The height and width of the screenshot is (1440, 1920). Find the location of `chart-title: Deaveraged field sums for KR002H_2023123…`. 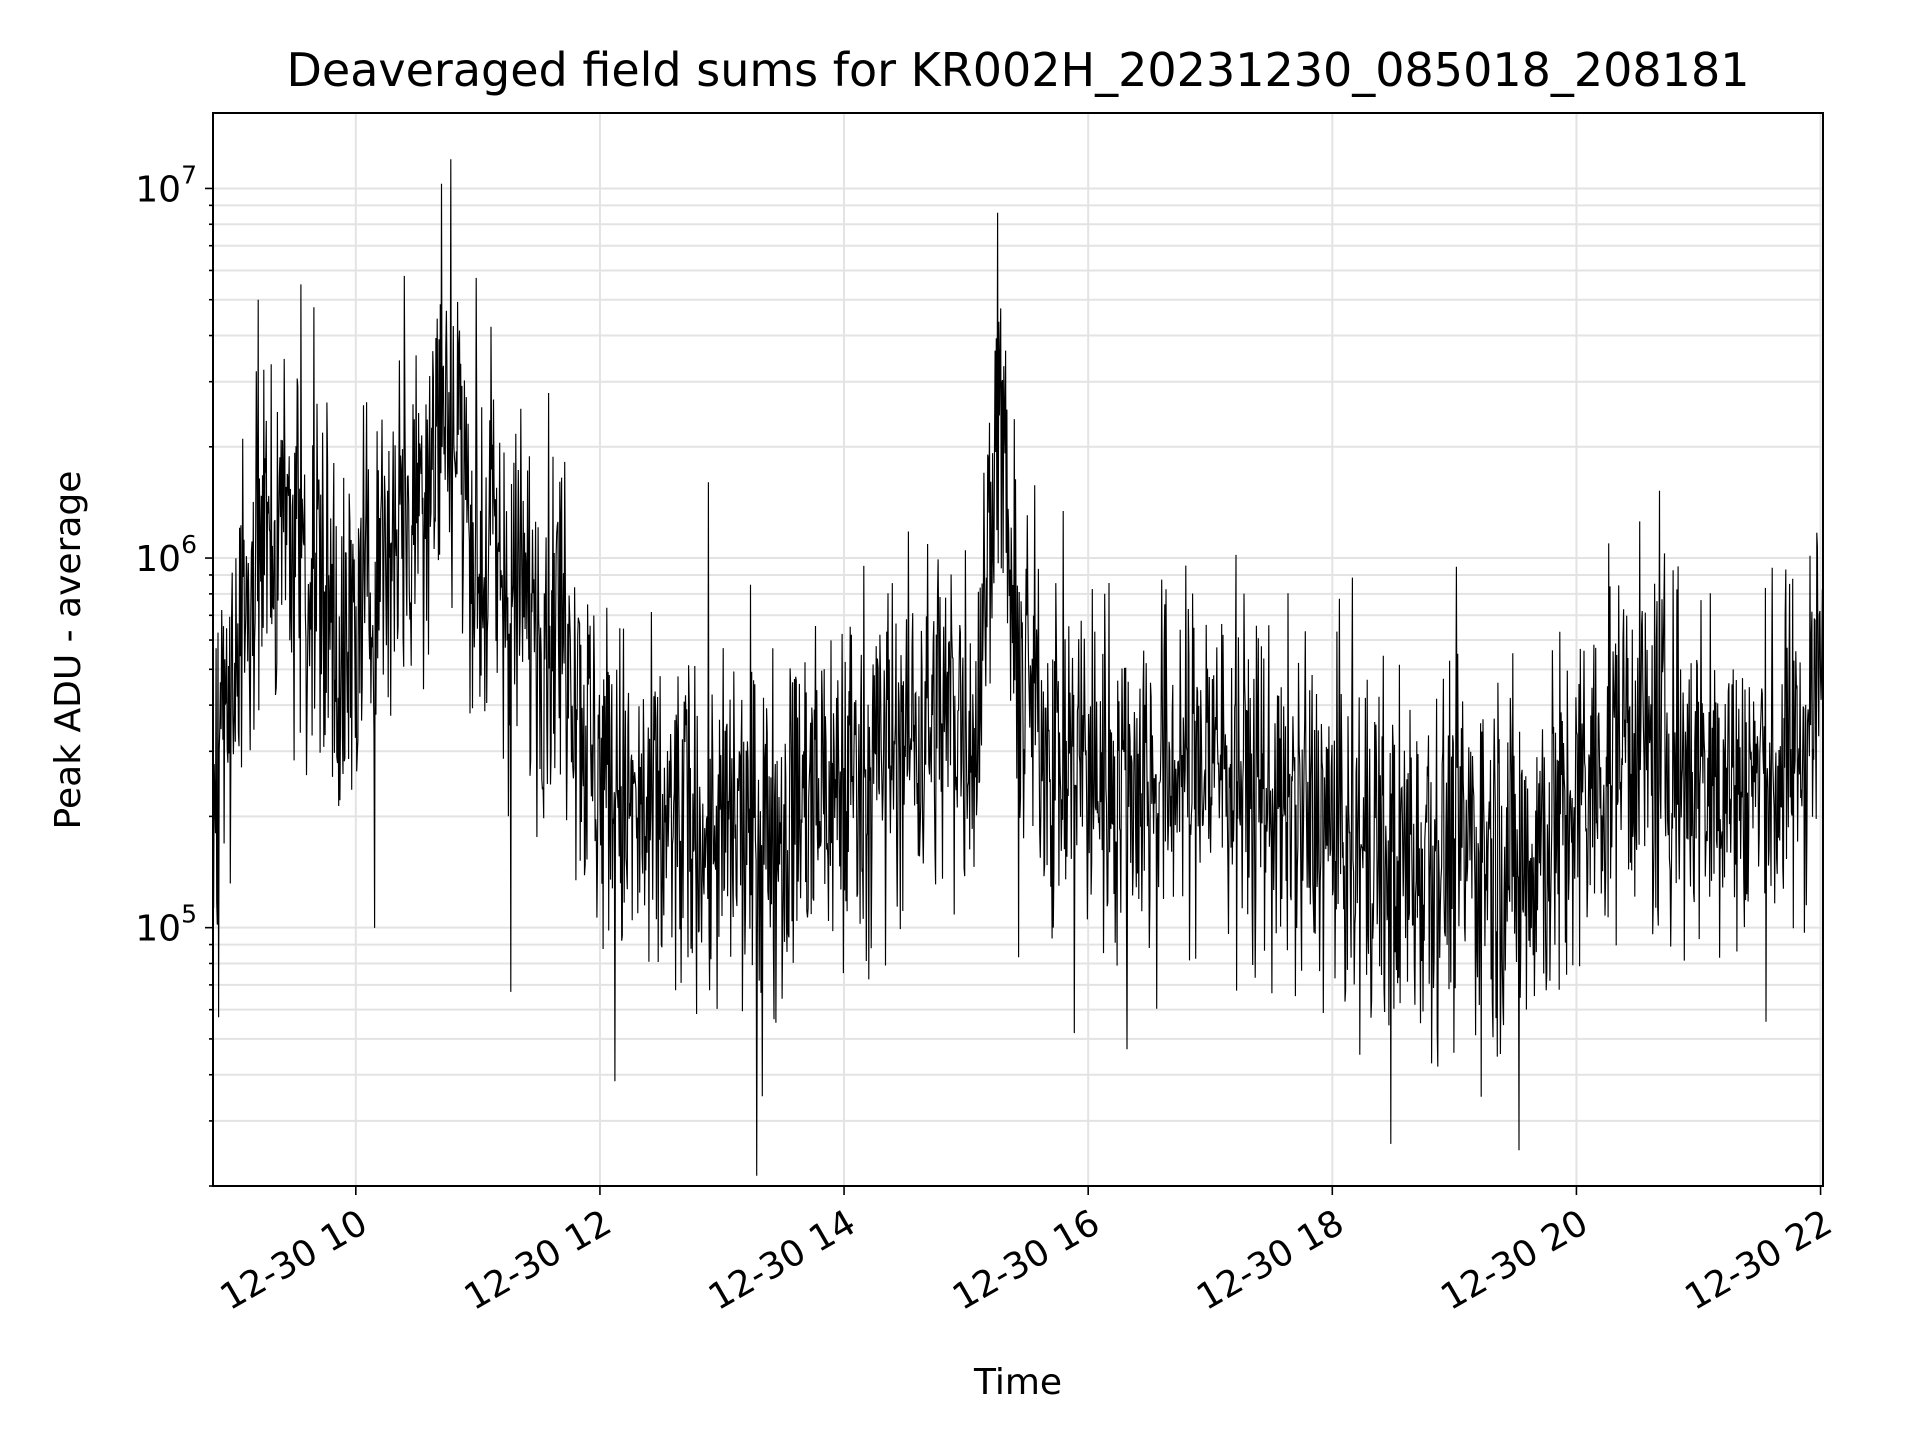

chart-title: Deaveraged field sums for KR002H_2023123… is located at coordinates (1018, 70).